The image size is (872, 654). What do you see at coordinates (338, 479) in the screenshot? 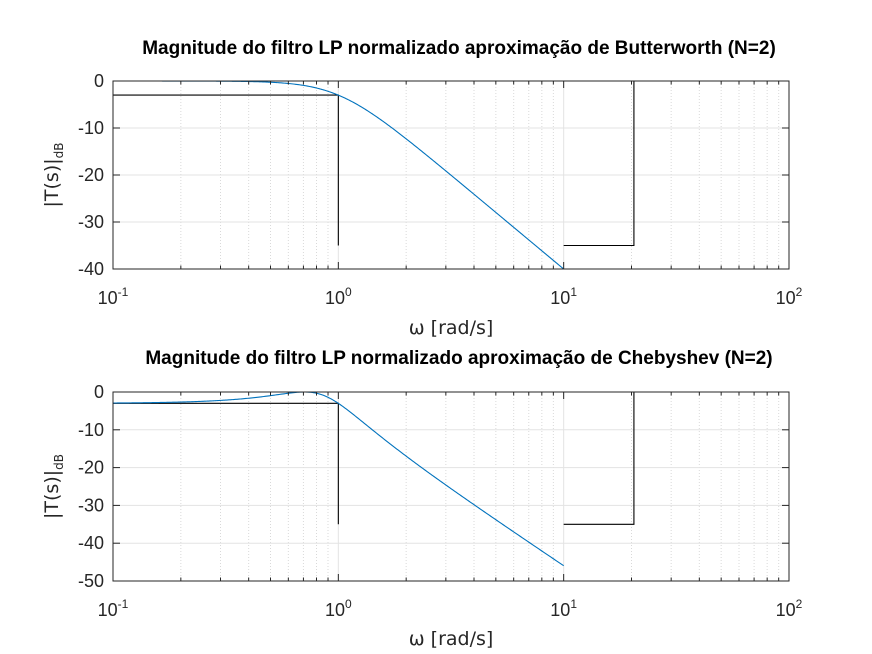
I see `response-series-line` at bounding box center [338, 479].